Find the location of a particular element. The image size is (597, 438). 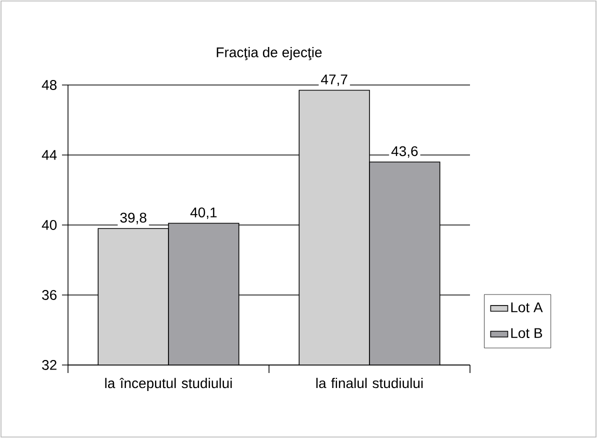

y-tick-label: 32 is located at coordinates (49, 365).